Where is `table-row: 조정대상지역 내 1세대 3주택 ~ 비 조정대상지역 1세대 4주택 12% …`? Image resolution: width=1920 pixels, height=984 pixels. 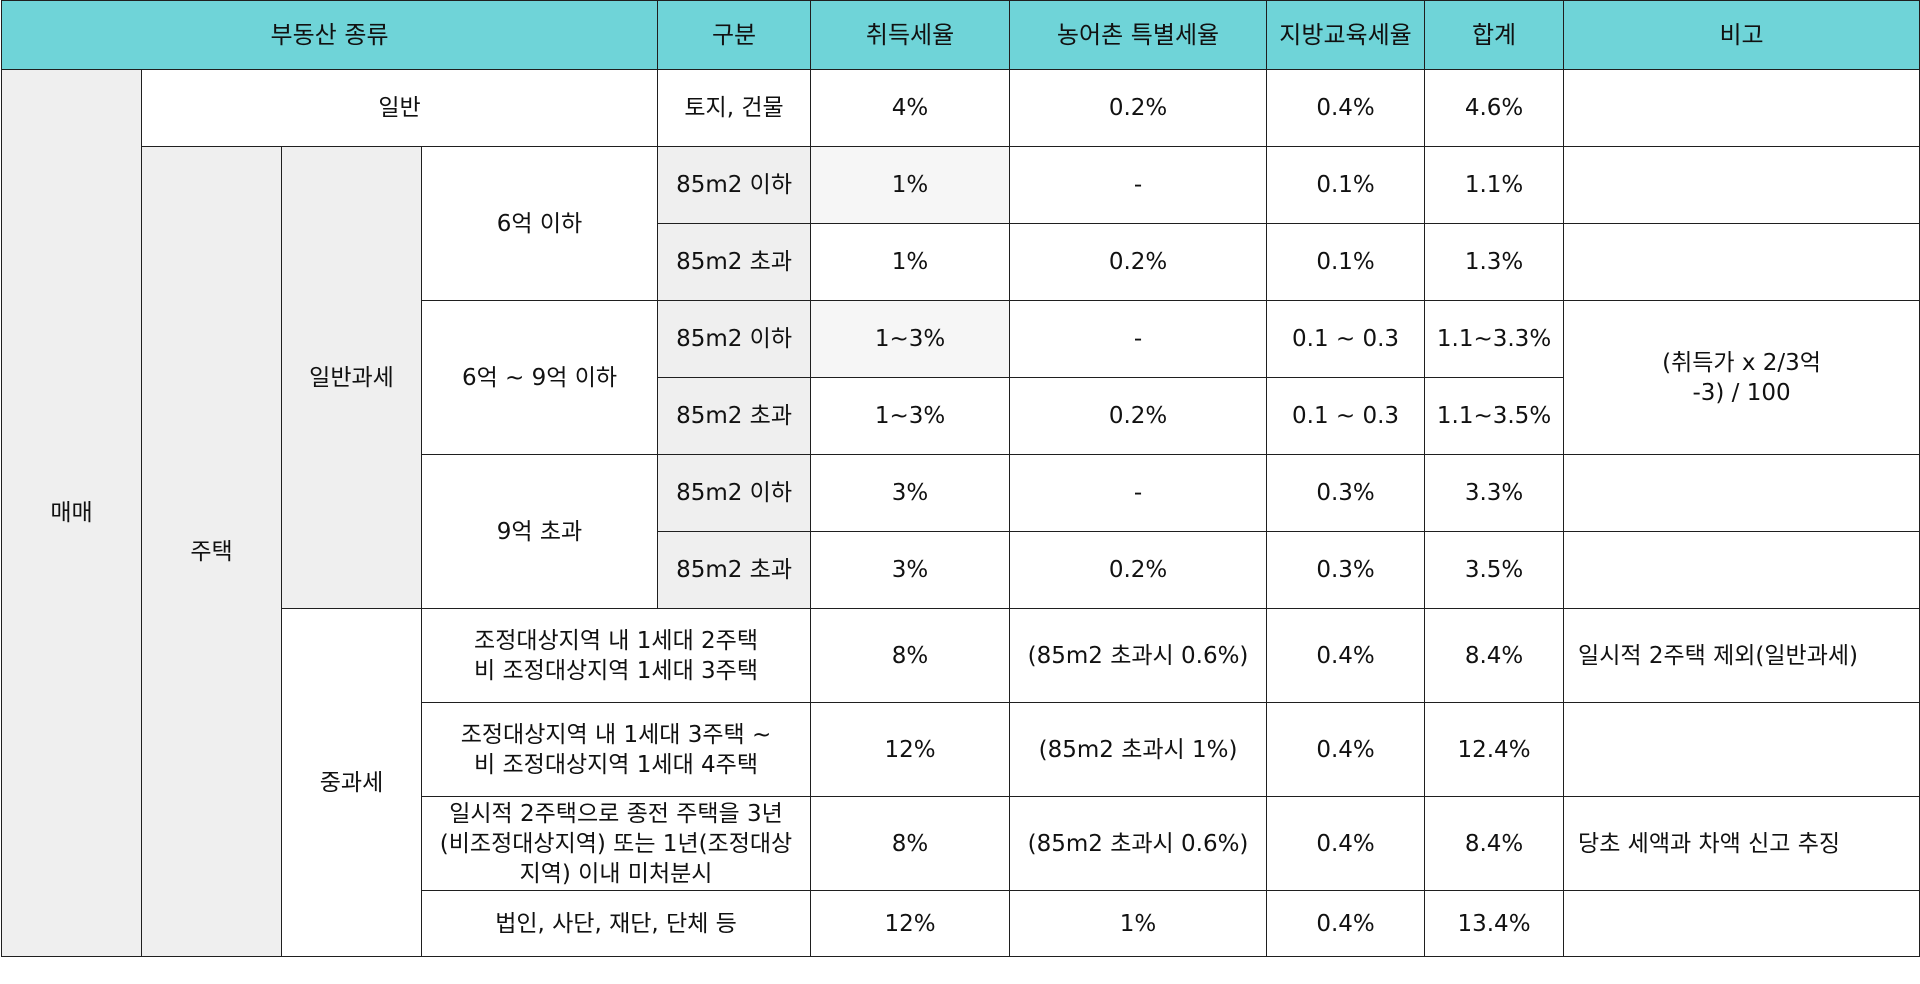 table-row: 조정대상지역 내 1세대 3주택 ~ 비 조정대상지역 1세대 4주택 12% … is located at coordinates (961, 749).